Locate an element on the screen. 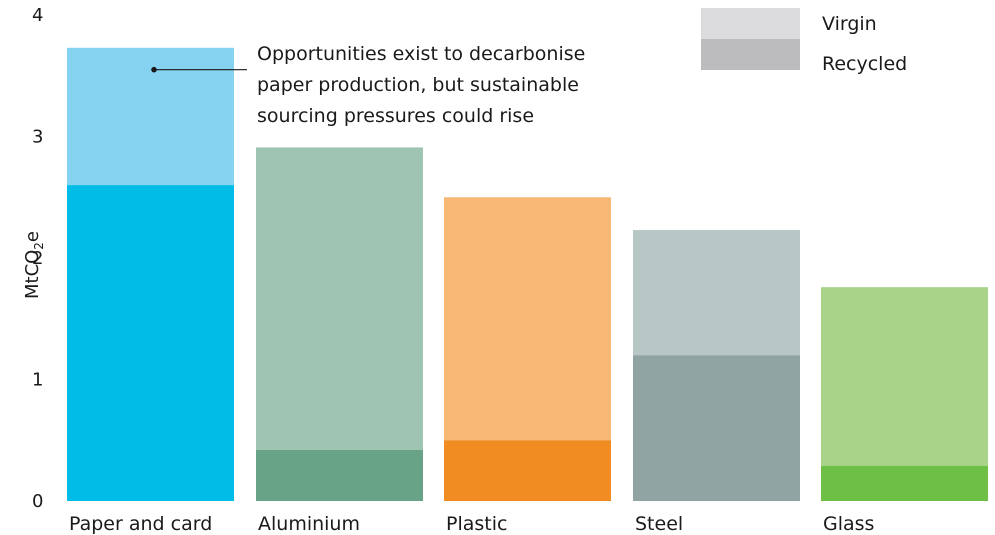 This screenshot has width=995, height=535. y-tick-label: 2 is located at coordinates (37, 258).